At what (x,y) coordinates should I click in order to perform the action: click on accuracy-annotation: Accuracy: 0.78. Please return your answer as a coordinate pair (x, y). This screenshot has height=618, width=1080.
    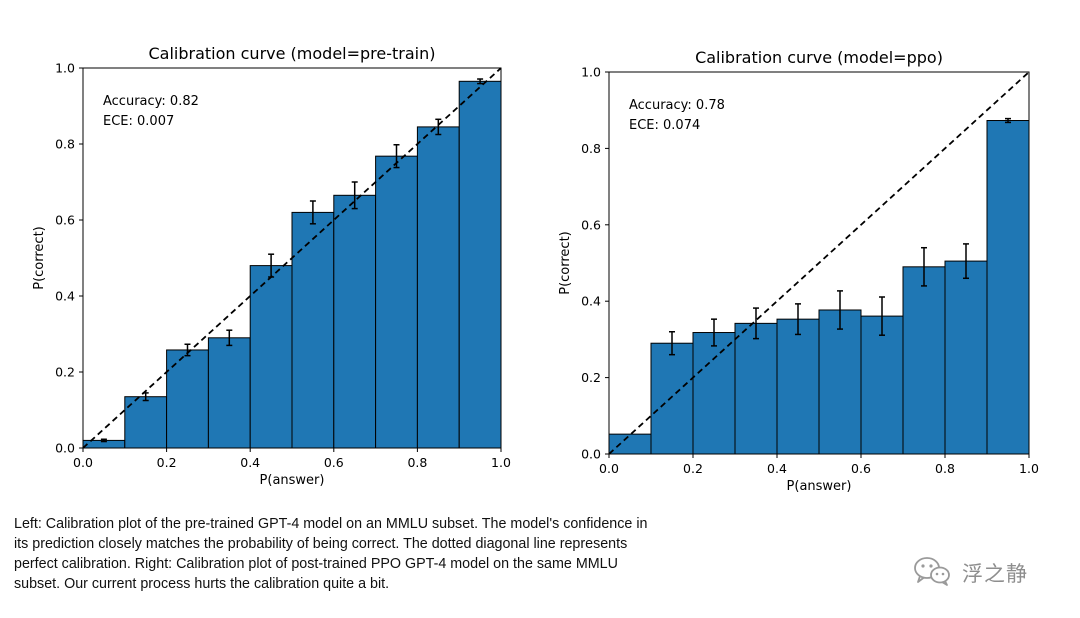
    Looking at the image, I should click on (677, 105).